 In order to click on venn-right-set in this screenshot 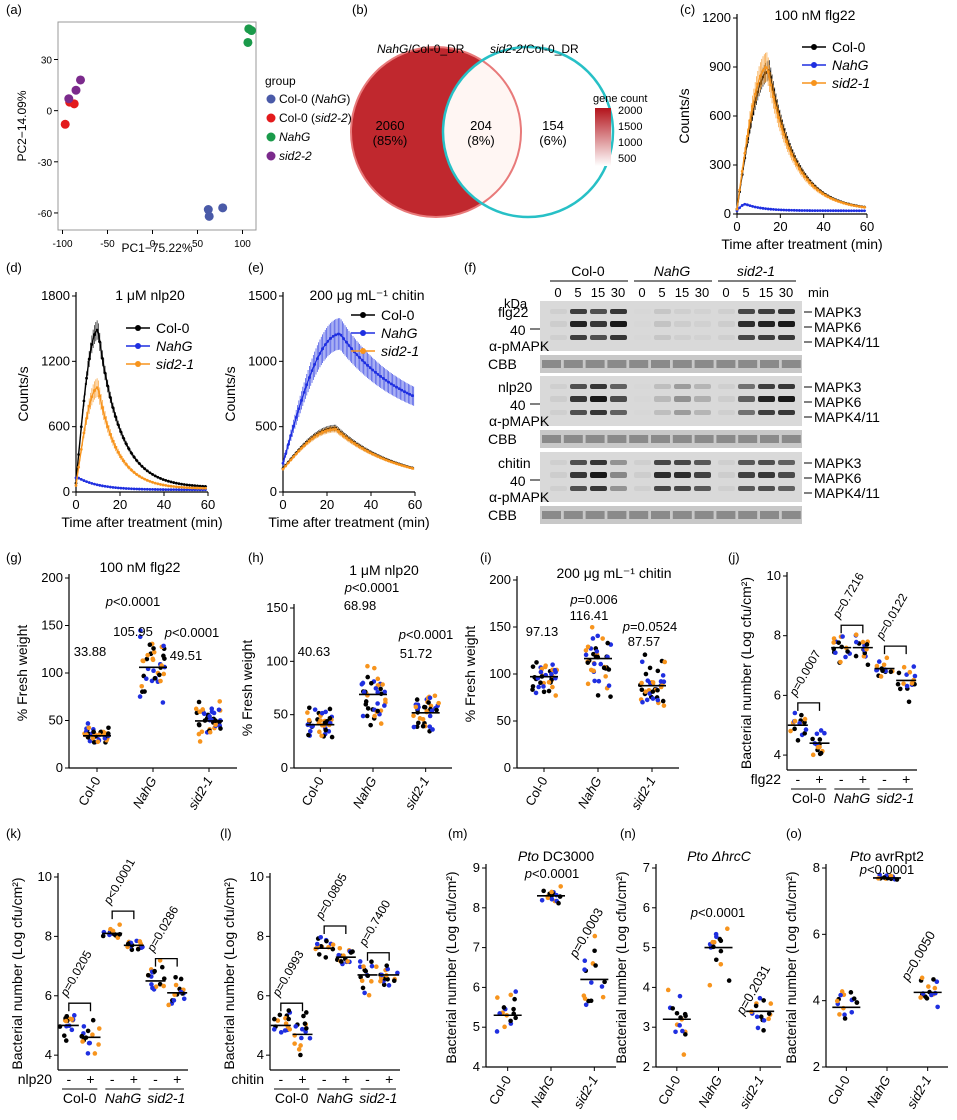, I will do `click(528, 132)`.